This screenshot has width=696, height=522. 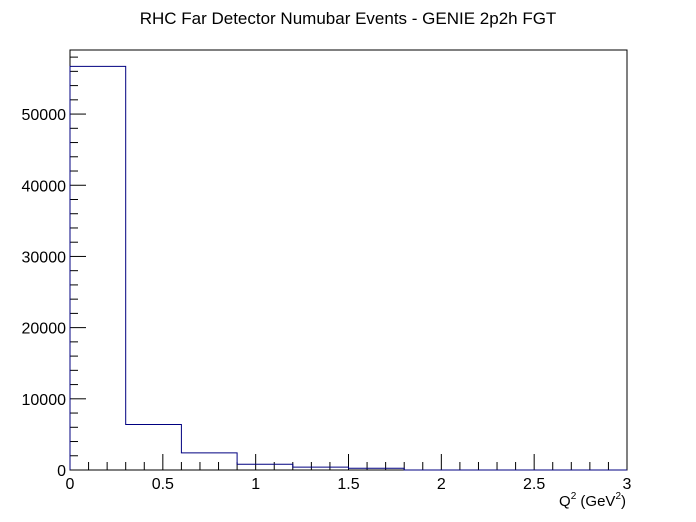 What do you see at coordinates (255, 484) in the screenshot?
I see `x-tick-label: 1` at bounding box center [255, 484].